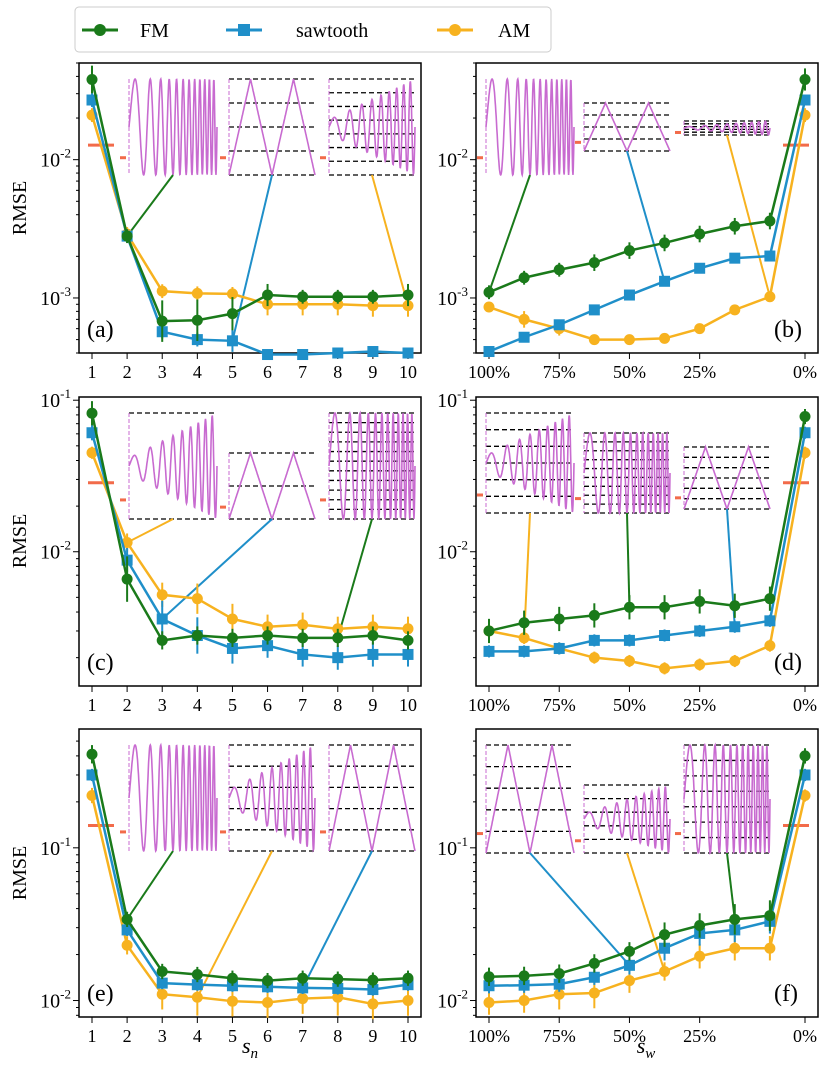  Describe the element at coordinates (641, 1045) in the screenshot. I see `xlabel-right-base: s` at that location.